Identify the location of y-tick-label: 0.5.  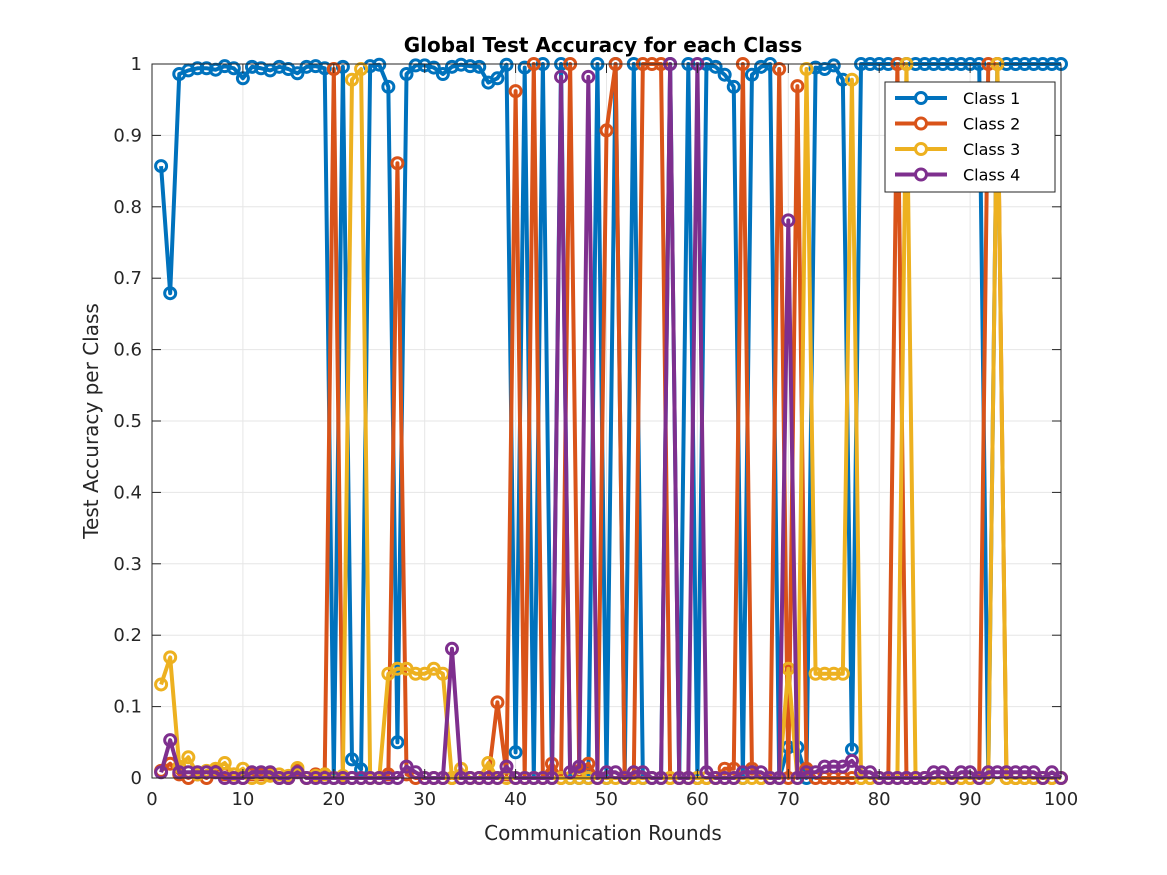
(127, 421).